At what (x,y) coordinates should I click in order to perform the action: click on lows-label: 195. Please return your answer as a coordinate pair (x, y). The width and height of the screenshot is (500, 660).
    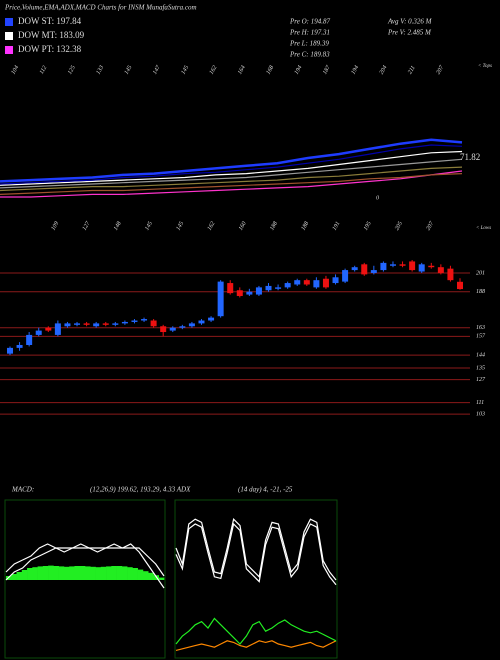
    Looking at the image, I should click on (368, 226).